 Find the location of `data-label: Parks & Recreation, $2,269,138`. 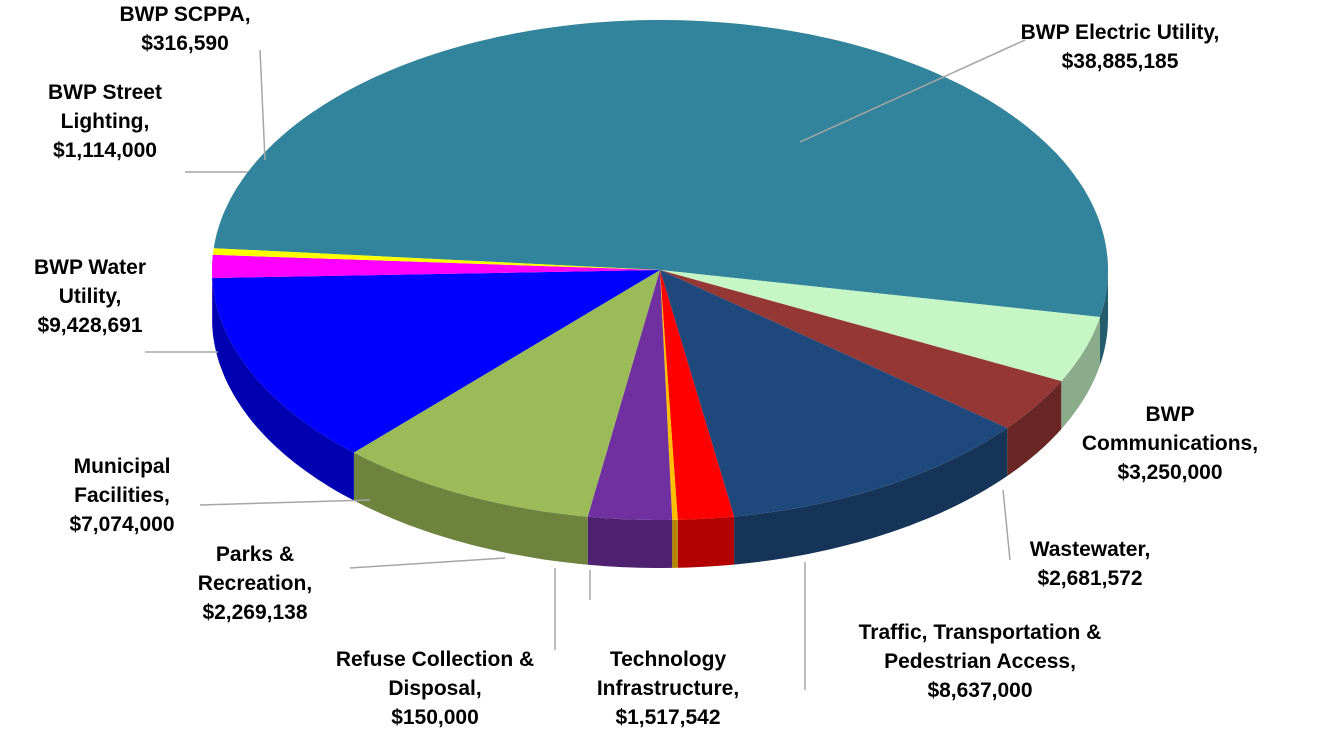

data-label: Parks & Recreation, $2,269,138 is located at coordinates (255, 583).